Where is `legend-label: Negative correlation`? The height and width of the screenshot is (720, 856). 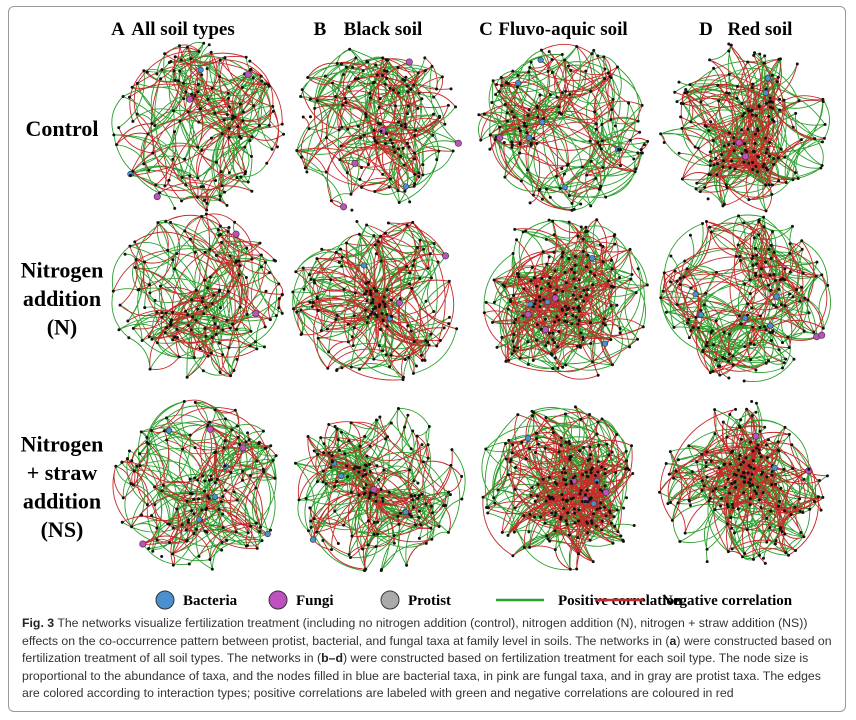
legend-label: Negative correlation is located at coordinates (727, 601).